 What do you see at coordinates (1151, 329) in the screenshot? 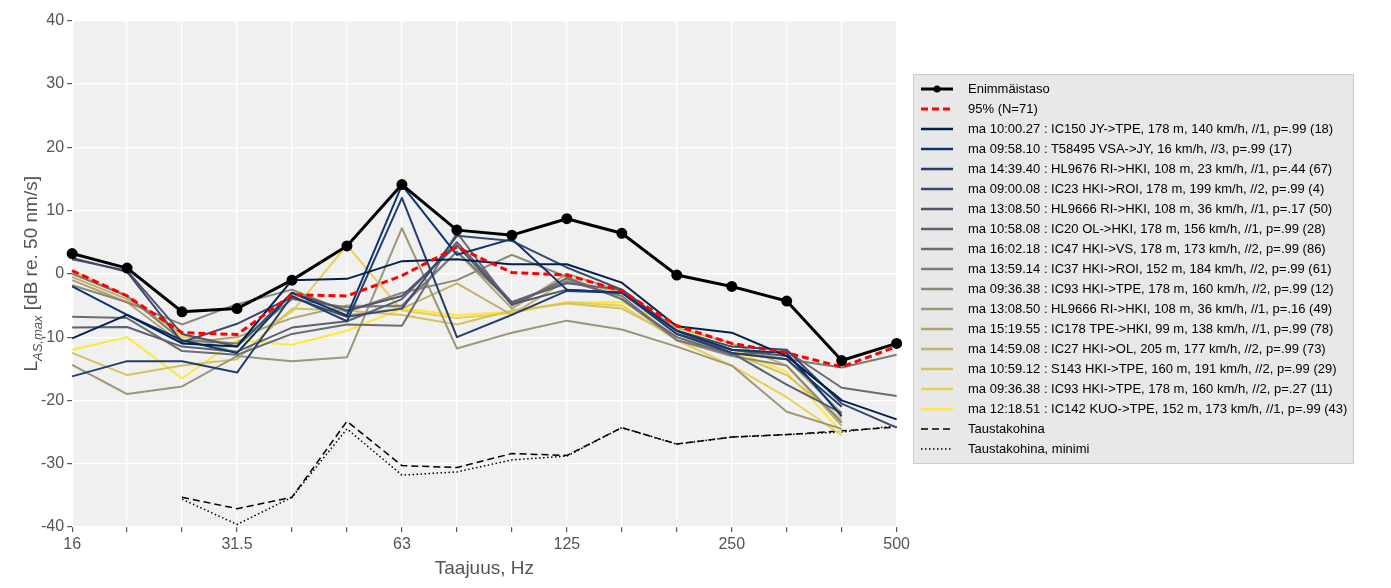
I see `legend-label: ma 15:19.55 : IC178 TPE->HKI, 99 m, 138 km/h, //1, p=.99 (78)` at bounding box center [1151, 329].